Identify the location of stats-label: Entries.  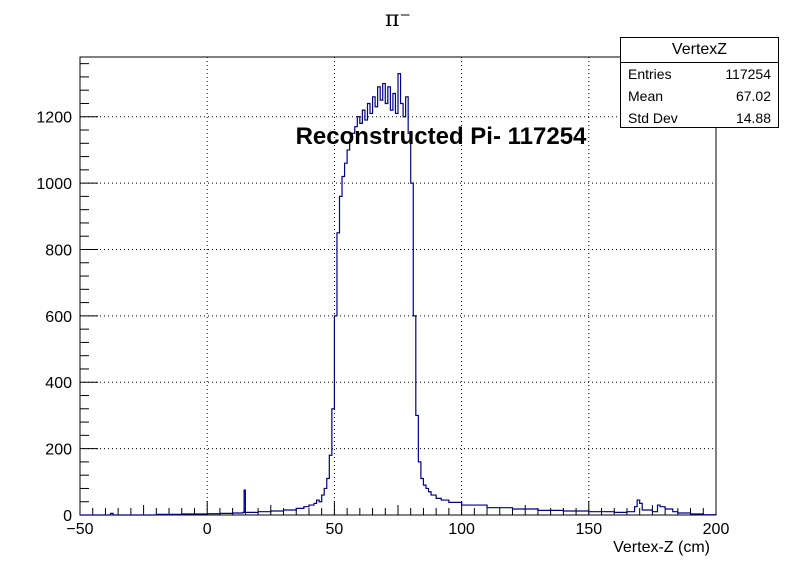
(650, 74).